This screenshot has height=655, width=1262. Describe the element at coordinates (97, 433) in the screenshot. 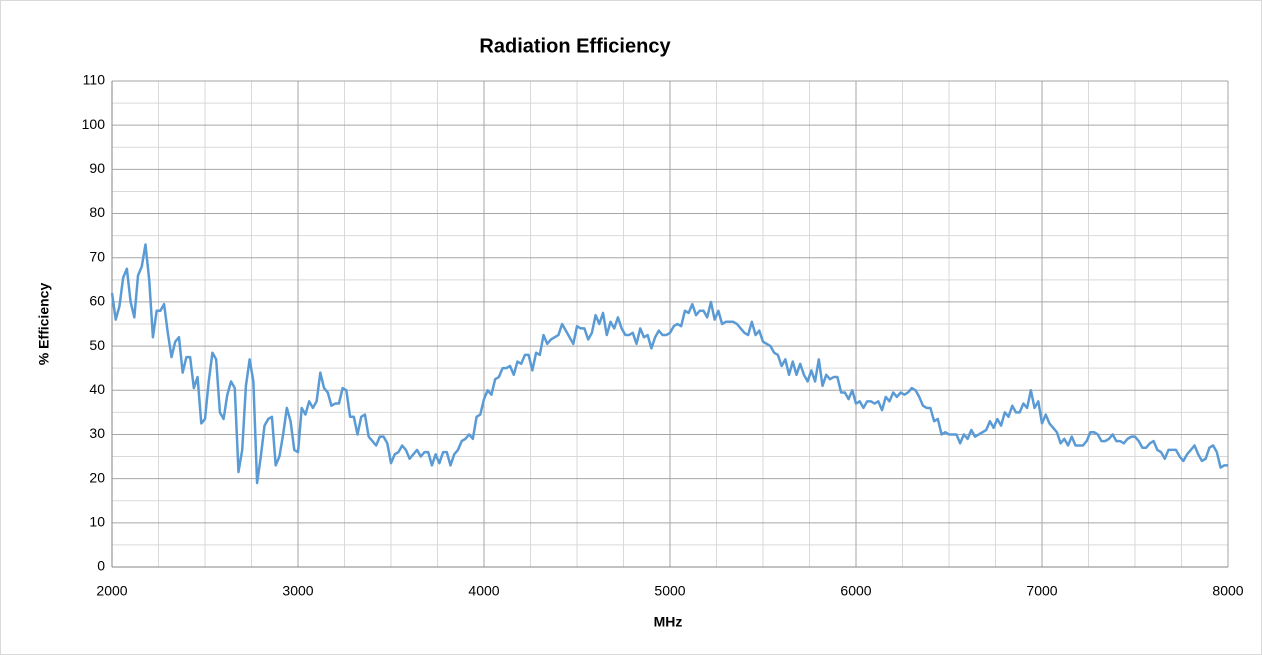

I see `y-tick-label: 30` at that location.